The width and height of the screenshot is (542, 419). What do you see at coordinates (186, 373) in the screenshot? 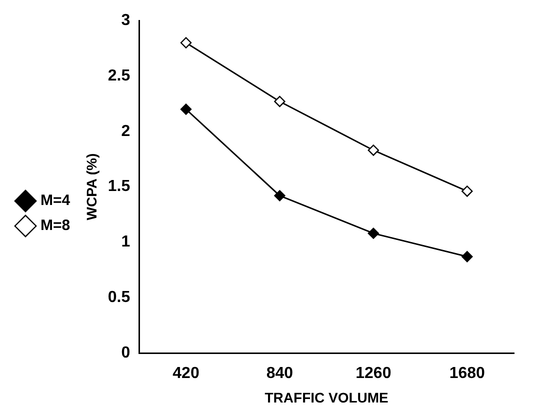
I see `x-tick-label: 420` at bounding box center [186, 373].